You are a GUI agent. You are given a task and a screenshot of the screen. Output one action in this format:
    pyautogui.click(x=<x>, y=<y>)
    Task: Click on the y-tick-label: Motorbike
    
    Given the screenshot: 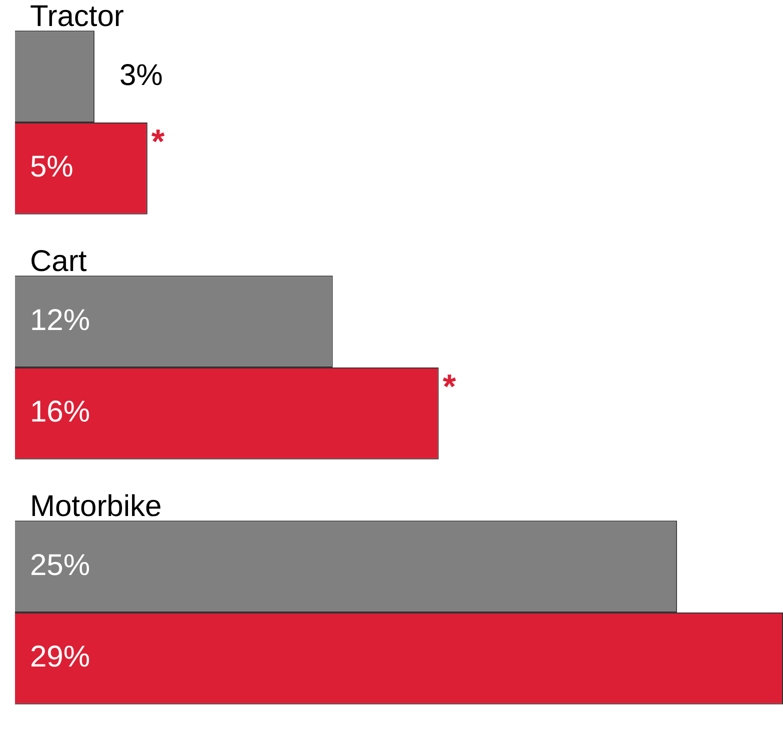 What is the action you would take?
    pyautogui.click(x=96, y=506)
    